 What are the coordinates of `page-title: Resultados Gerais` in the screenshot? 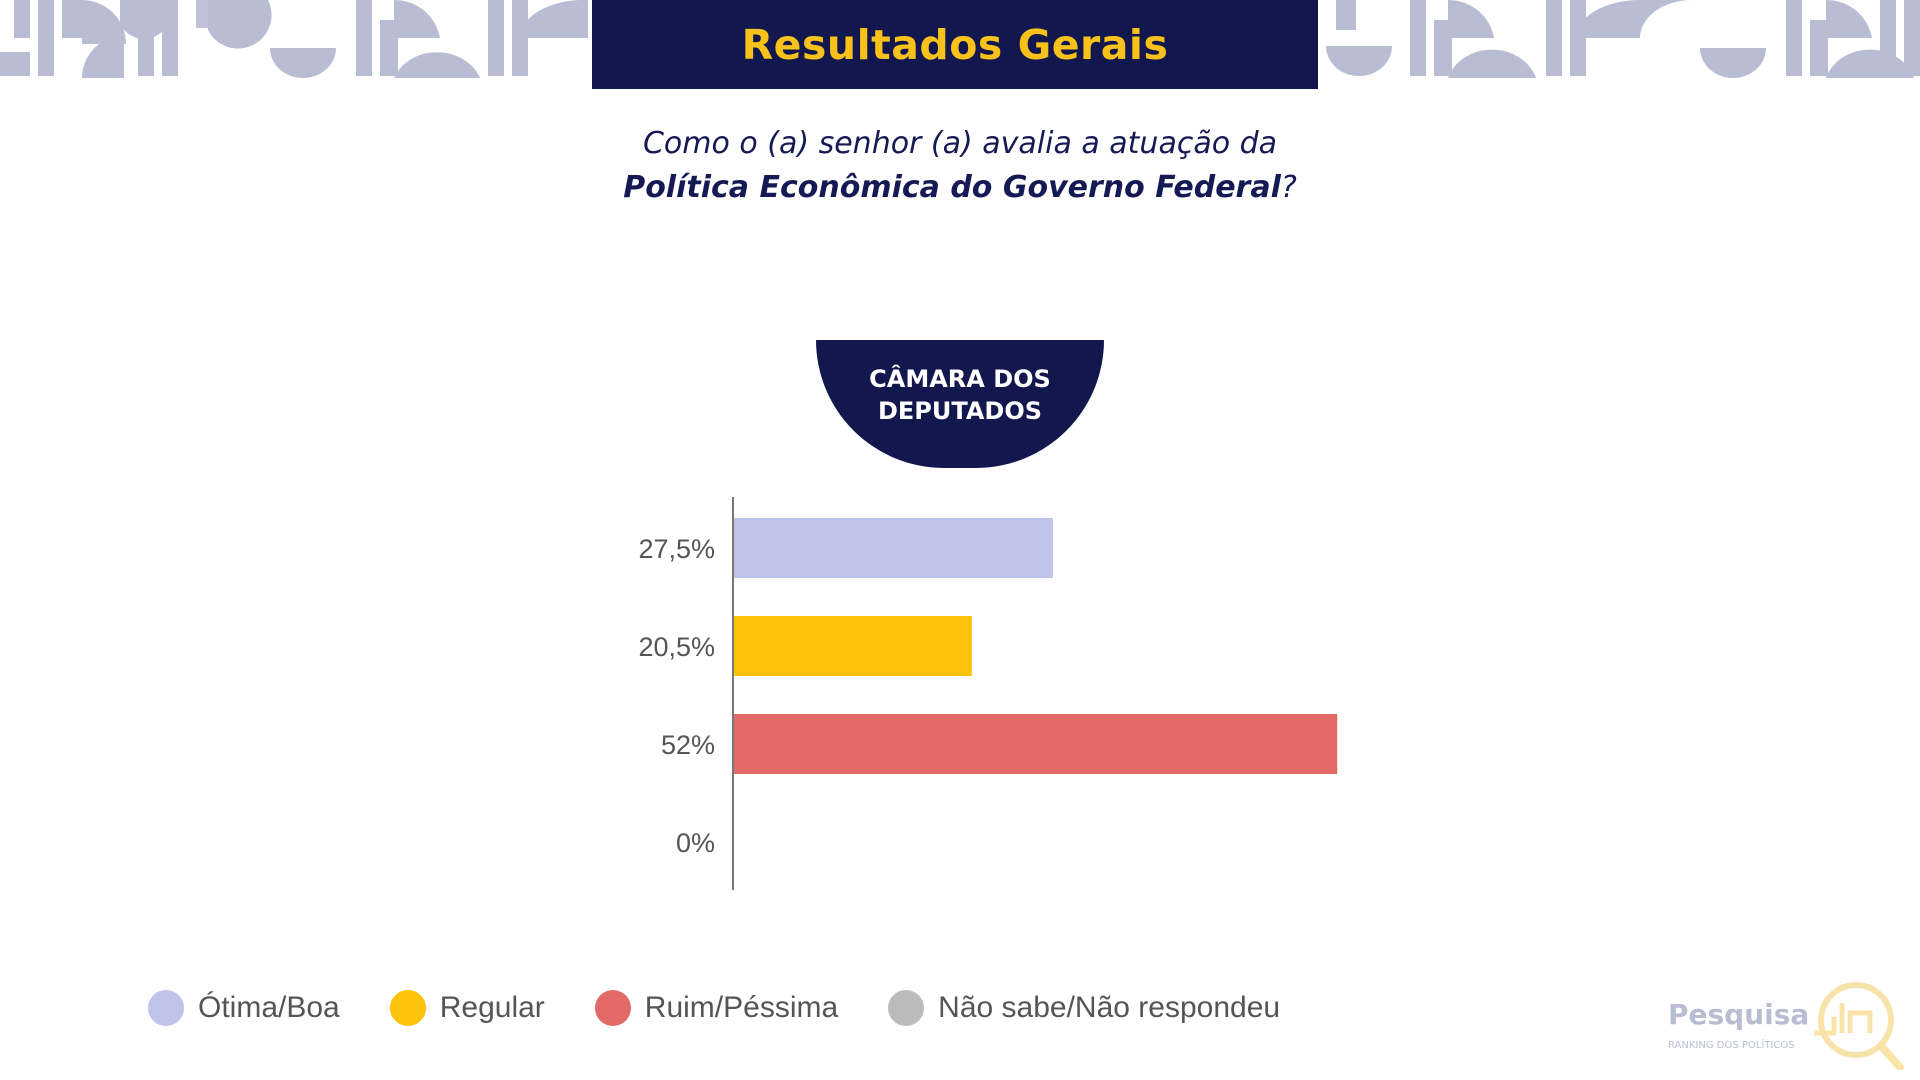 It's located at (955, 44).